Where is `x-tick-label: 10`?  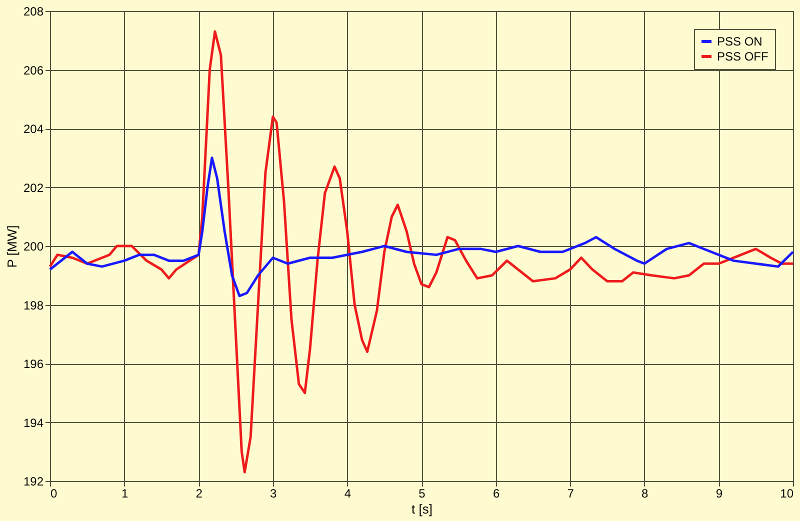
x-tick-label: 10 is located at coordinates (787, 493).